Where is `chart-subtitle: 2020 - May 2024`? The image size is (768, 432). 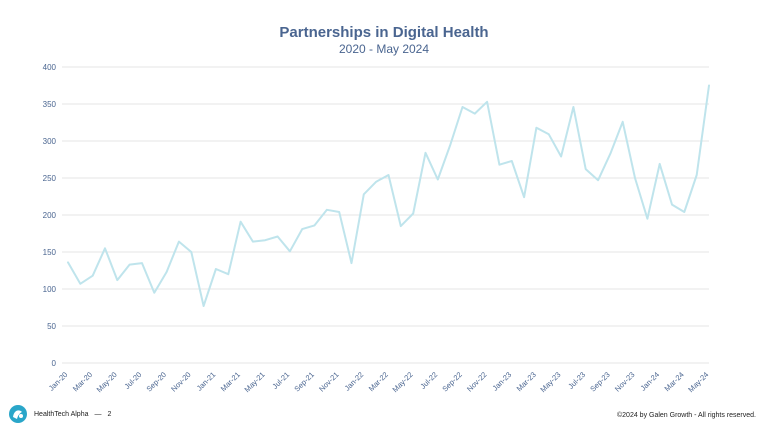
chart-subtitle: 2020 - May 2024 is located at coordinates (384, 49).